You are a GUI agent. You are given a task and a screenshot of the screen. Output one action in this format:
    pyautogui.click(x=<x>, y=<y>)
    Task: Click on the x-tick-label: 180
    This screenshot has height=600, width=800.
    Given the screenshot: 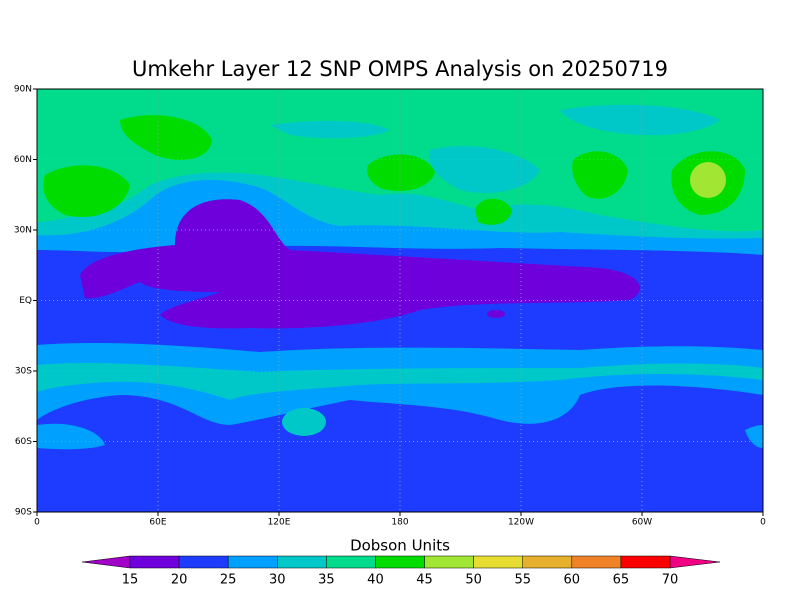 What is the action you would take?
    pyautogui.click(x=399, y=523)
    